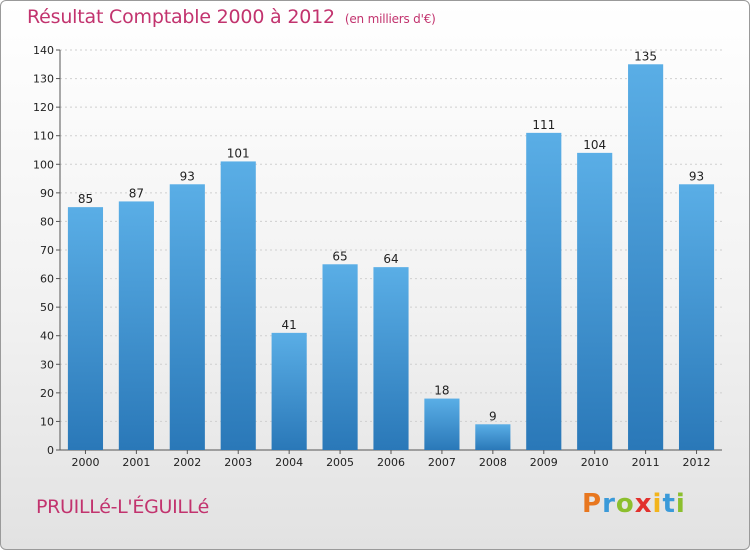 The height and width of the screenshot is (550, 750). I want to click on data-label: 135, so click(645, 56).